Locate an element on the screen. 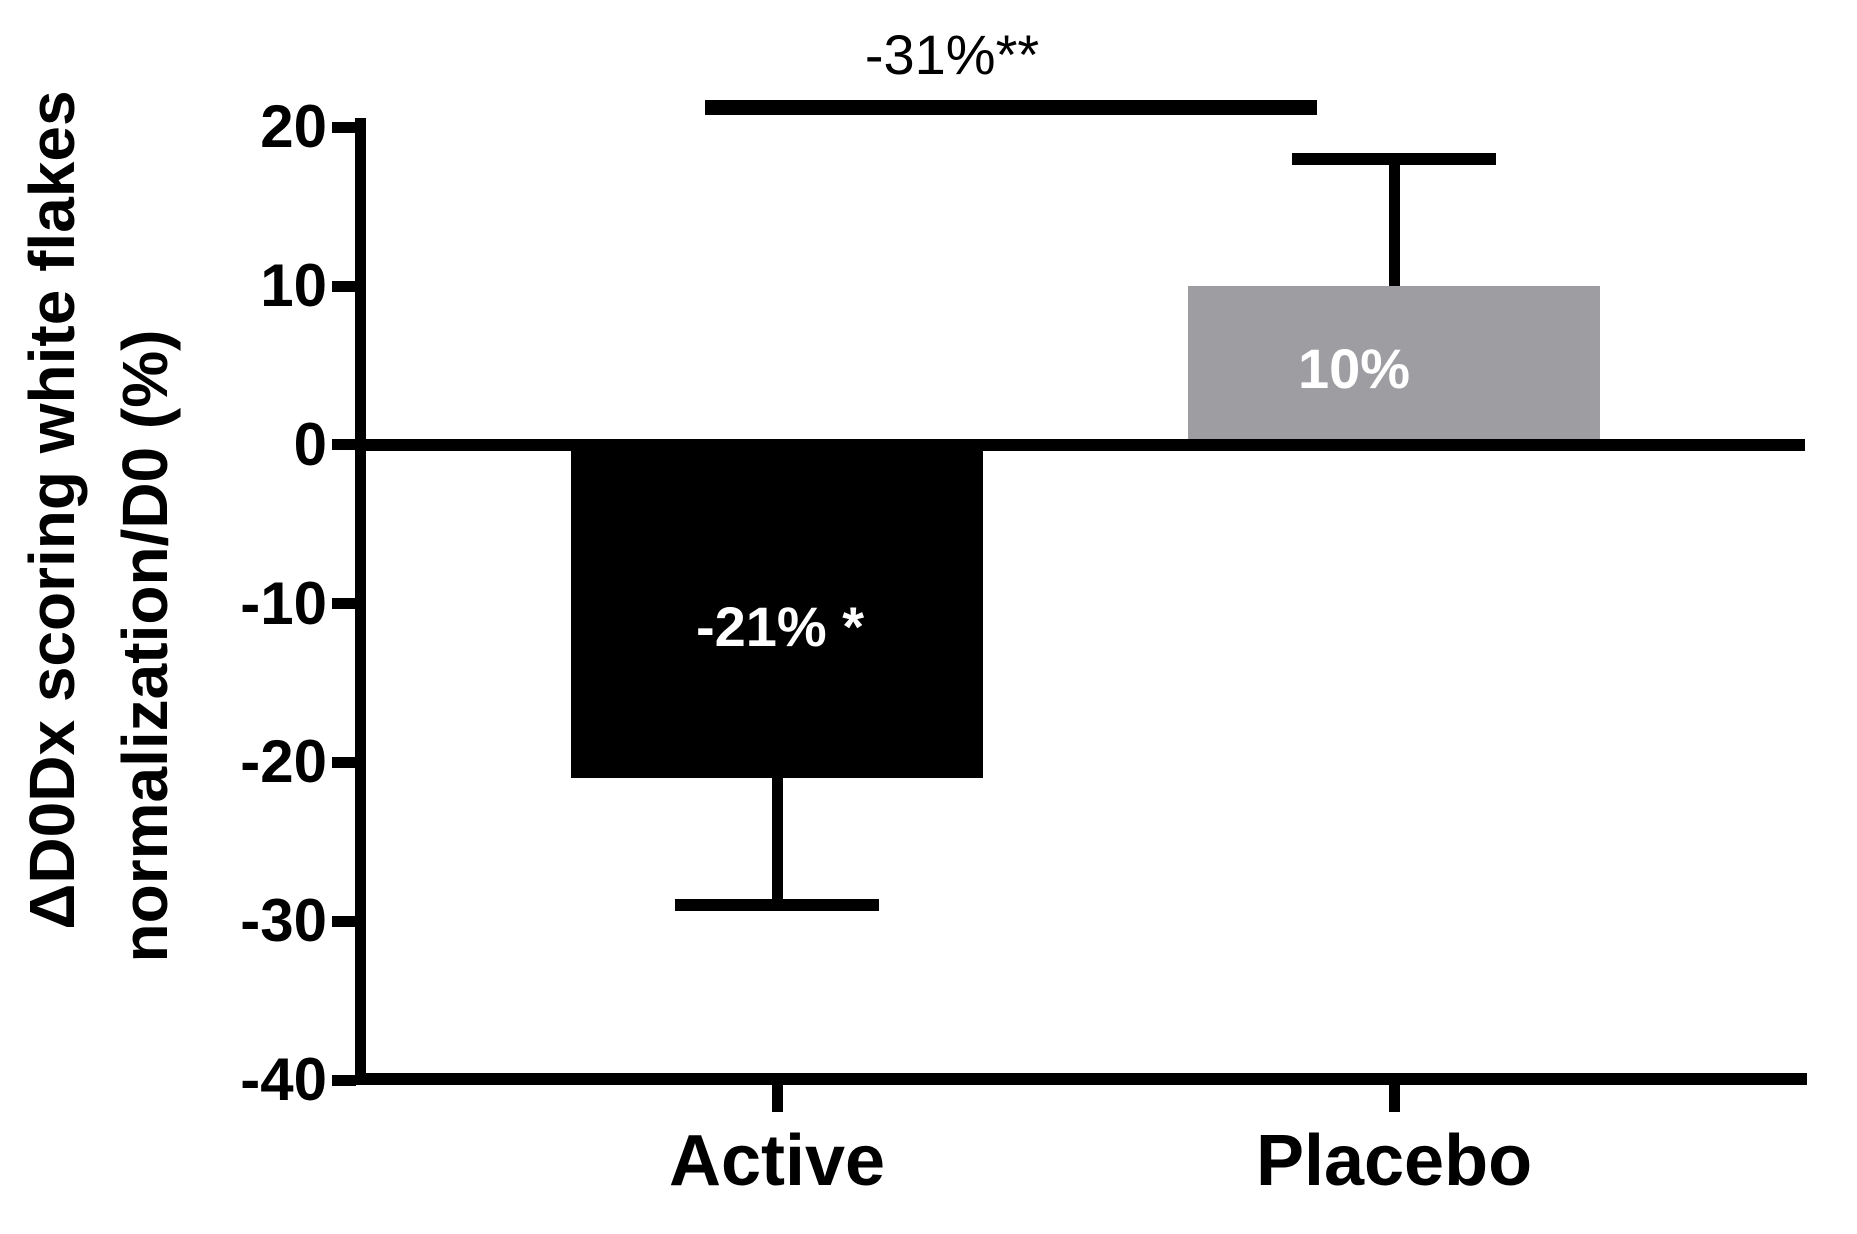  bar-placebo is located at coordinates (1394, 365).